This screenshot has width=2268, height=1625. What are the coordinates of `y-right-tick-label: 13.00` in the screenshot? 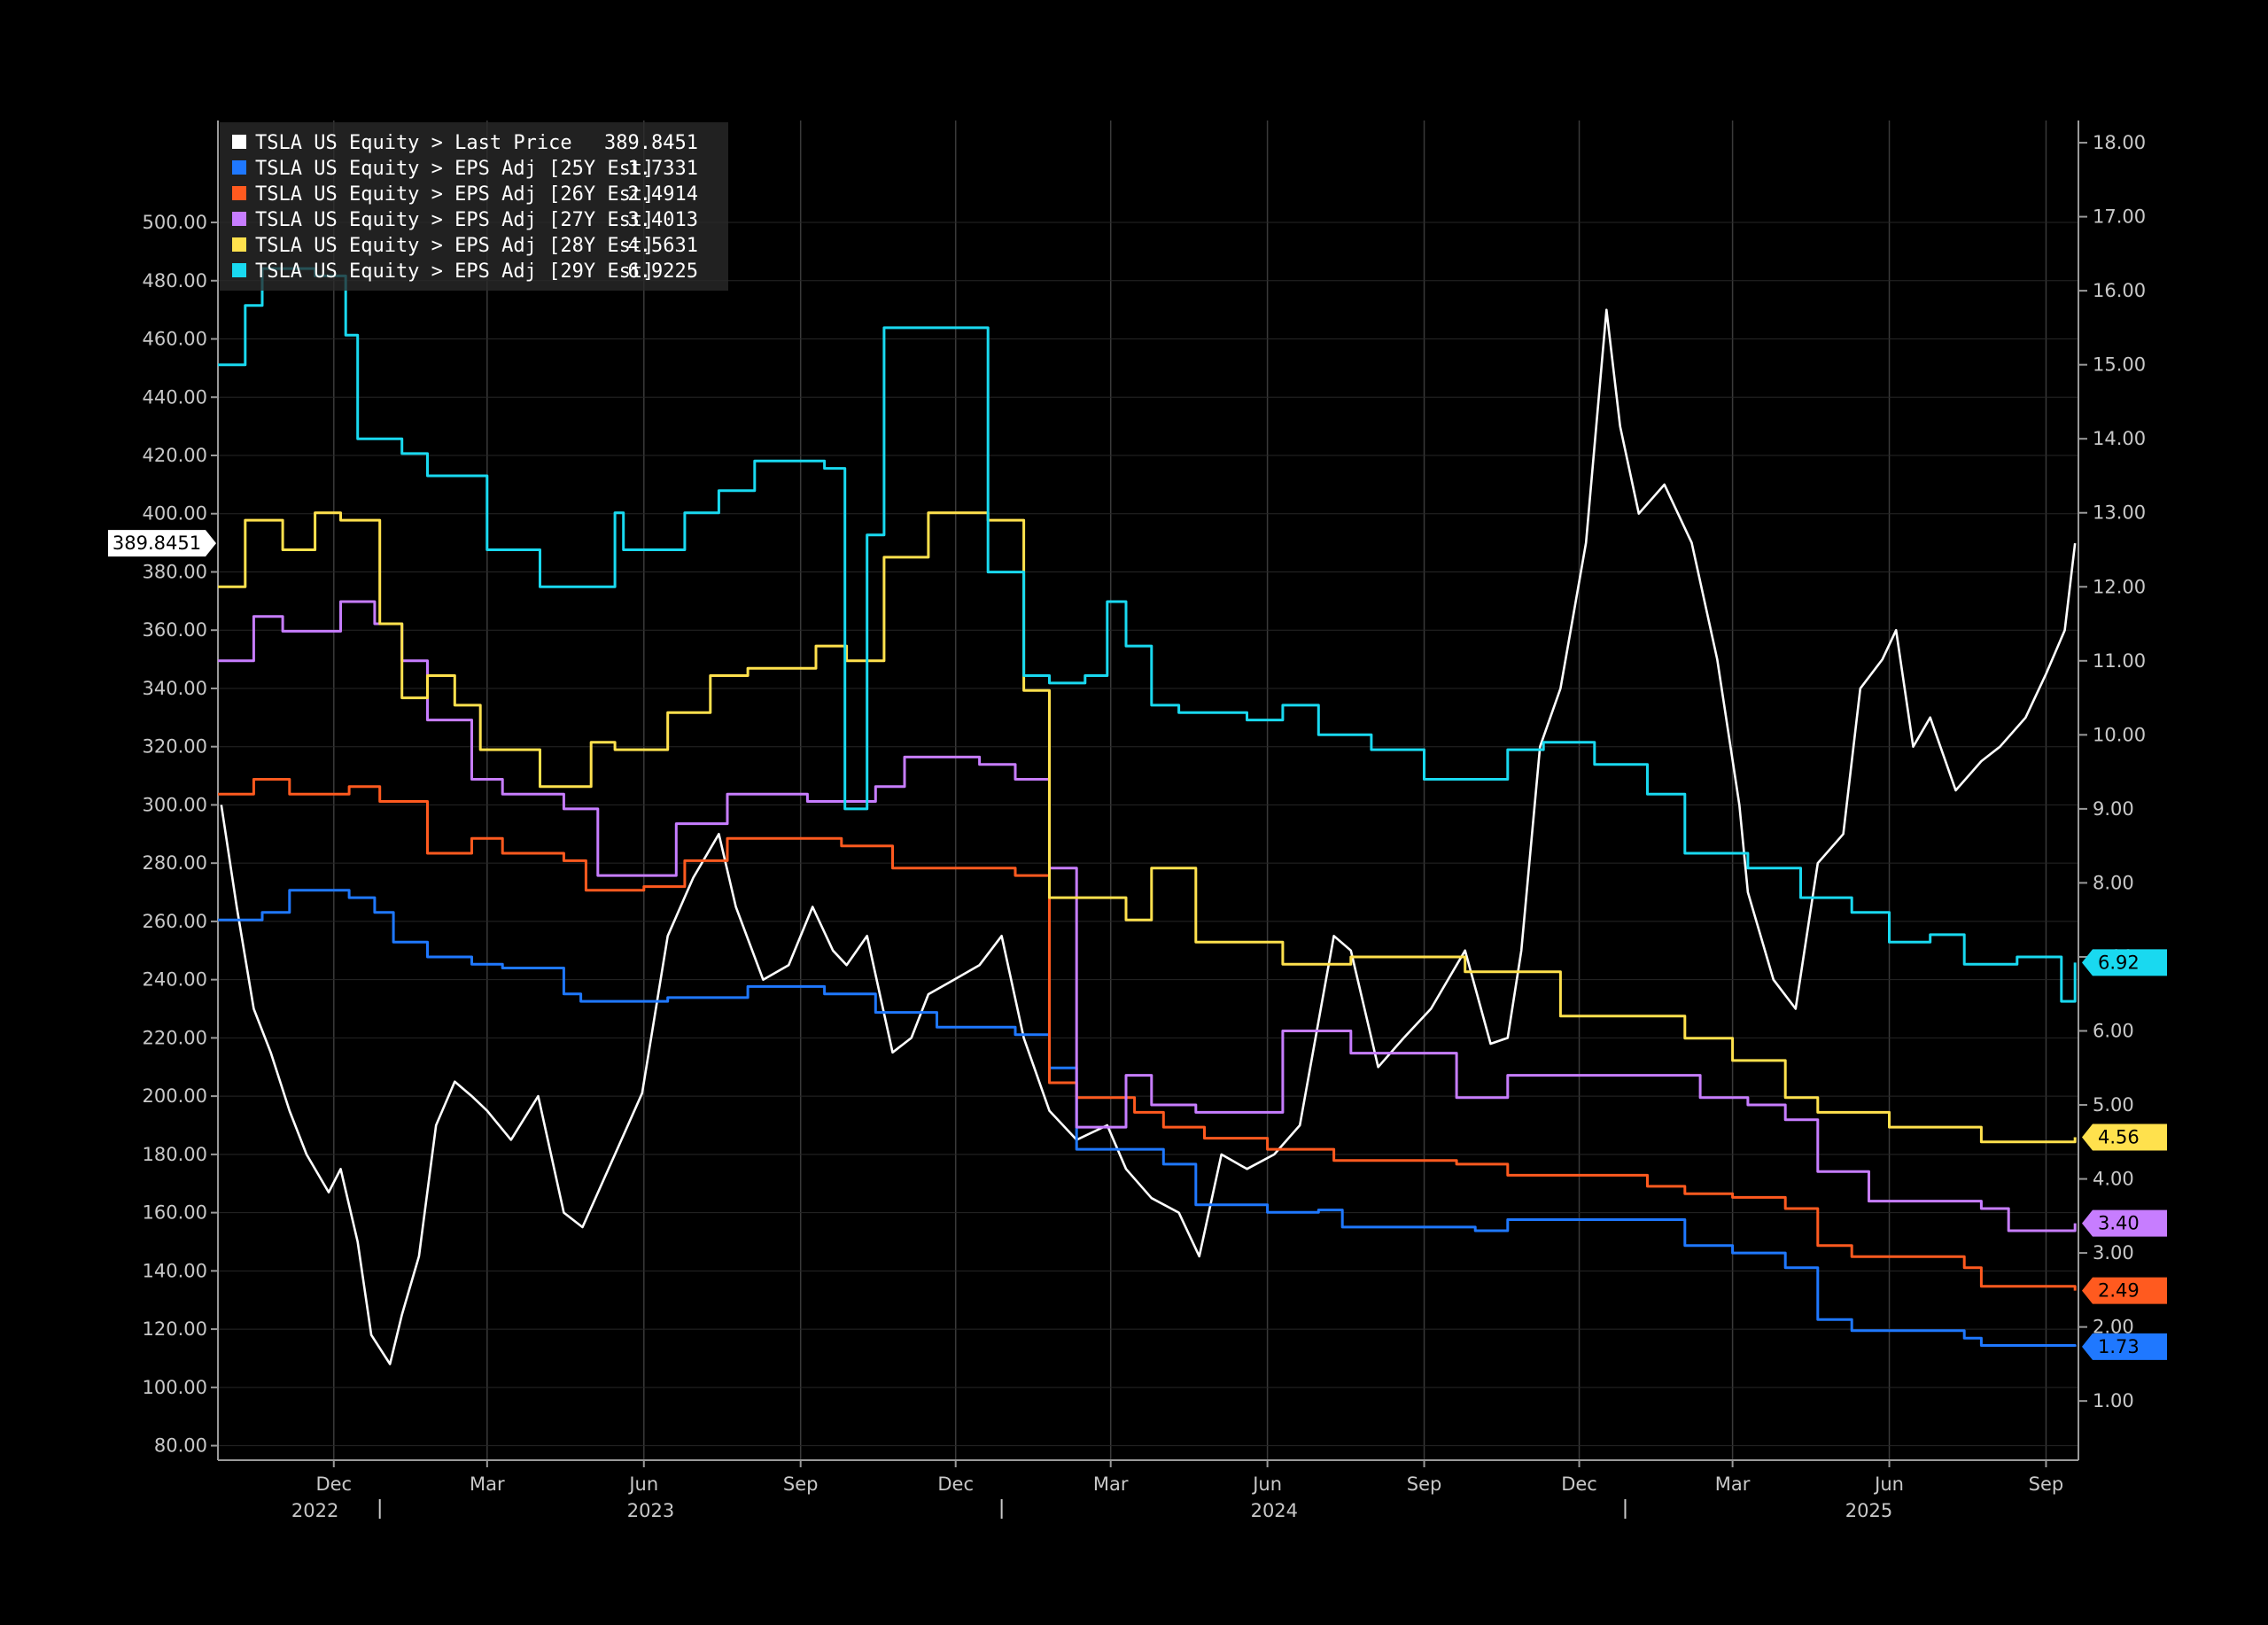 It's located at (2119, 513).